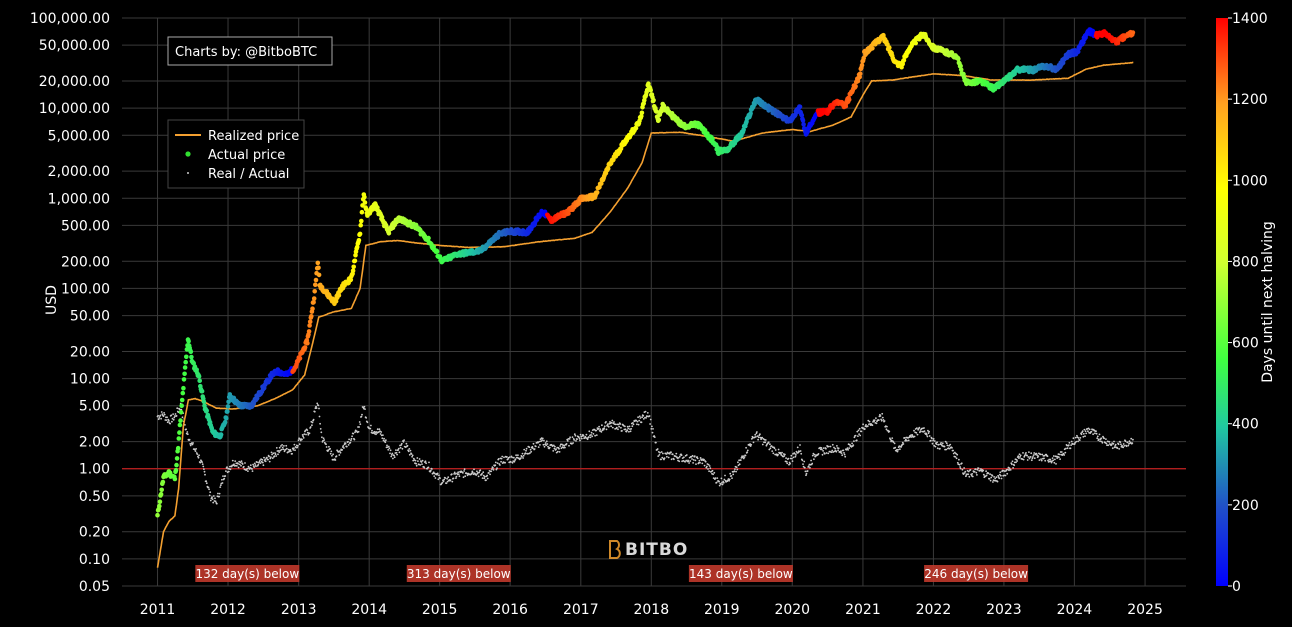 The height and width of the screenshot is (627, 1292). What do you see at coordinates (79, 172) in the screenshot?
I see `y-tick-label: 2,000.00` at bounding box center [79, 172].